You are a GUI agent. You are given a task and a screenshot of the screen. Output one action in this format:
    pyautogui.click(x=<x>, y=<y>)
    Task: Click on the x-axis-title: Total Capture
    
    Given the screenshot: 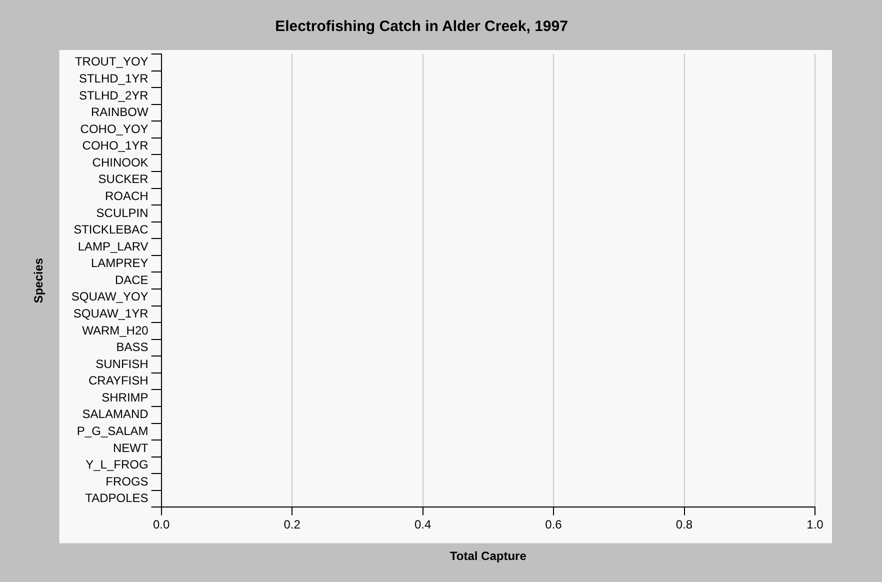 What is the action you would take?
    pyautogui.click(x=488, y=556)
    